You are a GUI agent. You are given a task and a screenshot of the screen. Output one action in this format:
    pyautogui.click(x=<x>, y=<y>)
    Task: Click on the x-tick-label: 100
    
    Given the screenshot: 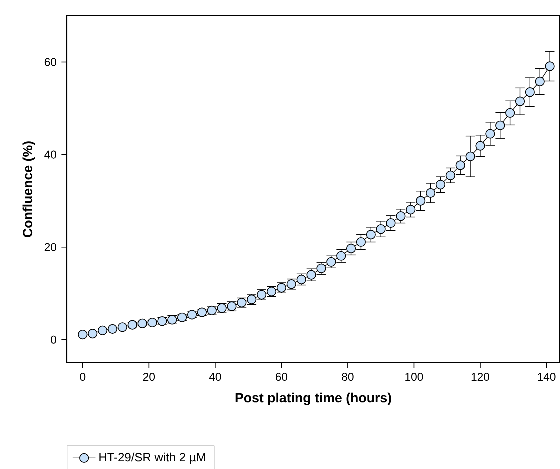 What is the action you would take?
    pyautogui.click(x=415, y=377)
    